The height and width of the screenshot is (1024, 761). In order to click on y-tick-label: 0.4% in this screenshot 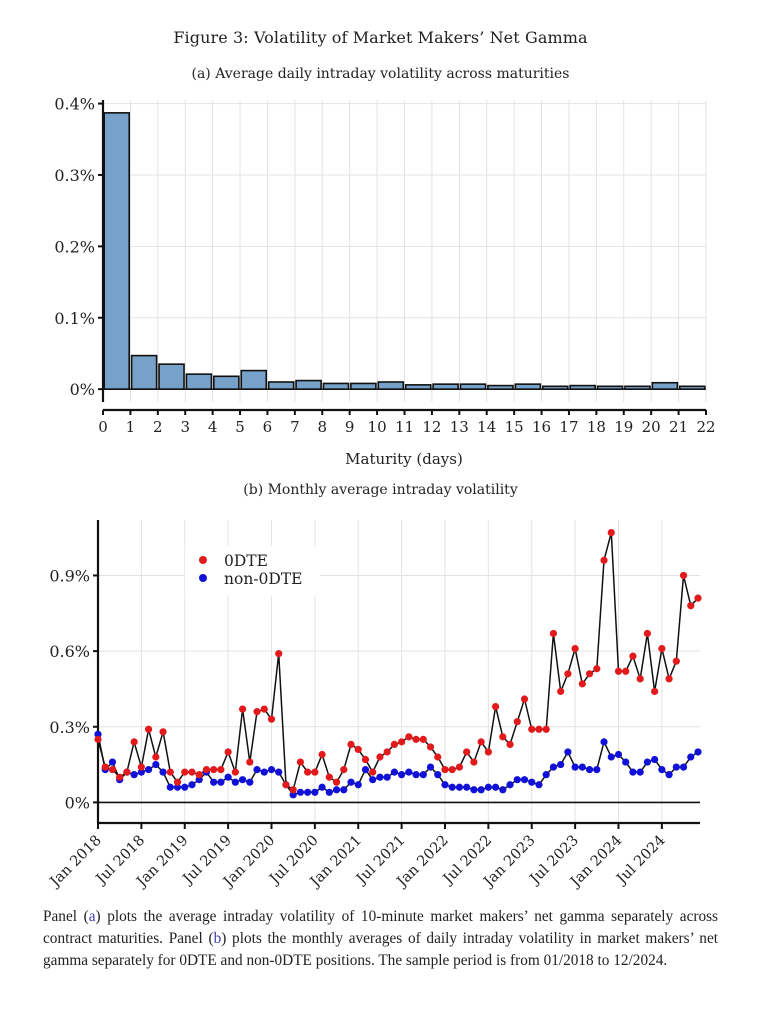, I will do `click(74, 104)`.